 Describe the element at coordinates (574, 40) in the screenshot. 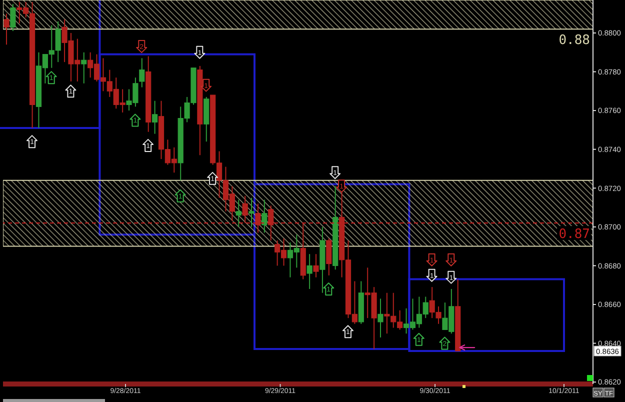

I see `band-label: 0.88` at that location.